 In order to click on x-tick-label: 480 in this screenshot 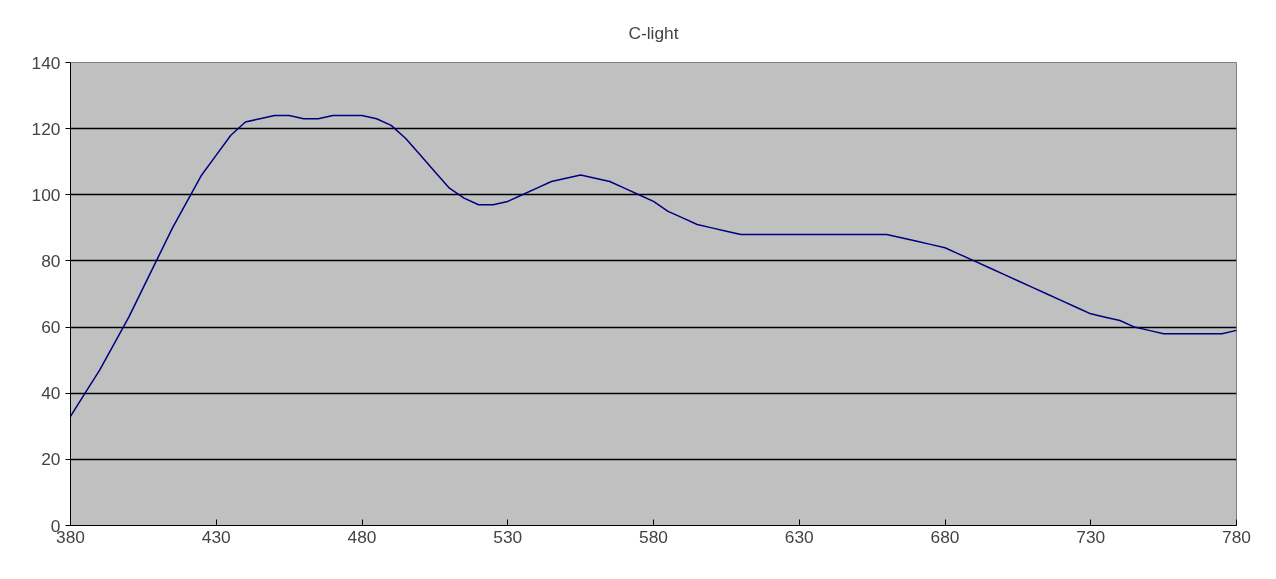, I will do `click(362, 536)`.